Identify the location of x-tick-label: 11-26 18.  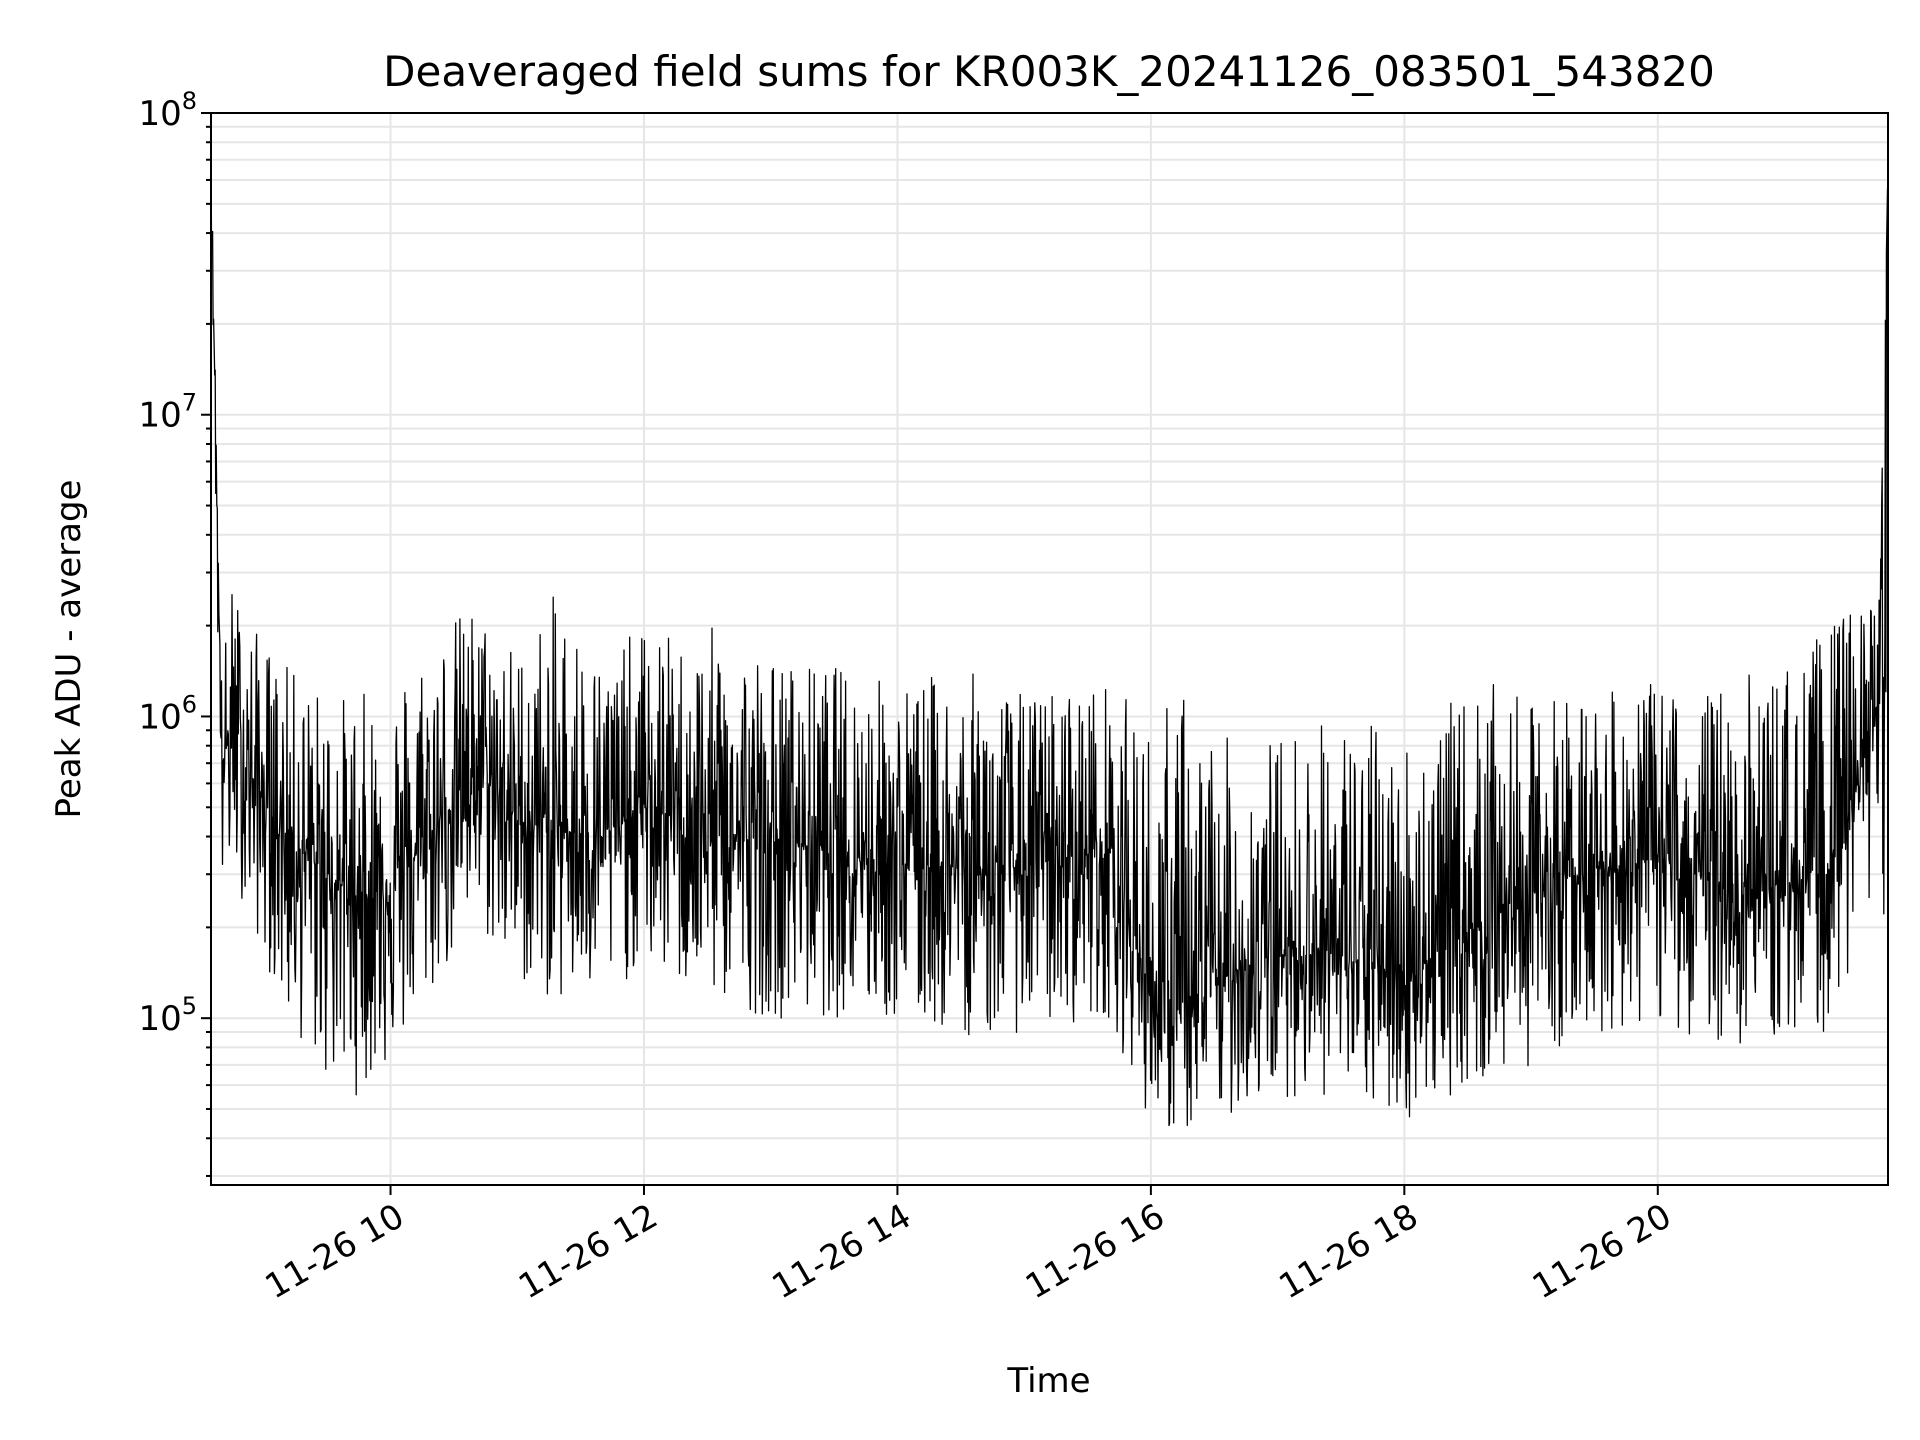
(1348, 1251).